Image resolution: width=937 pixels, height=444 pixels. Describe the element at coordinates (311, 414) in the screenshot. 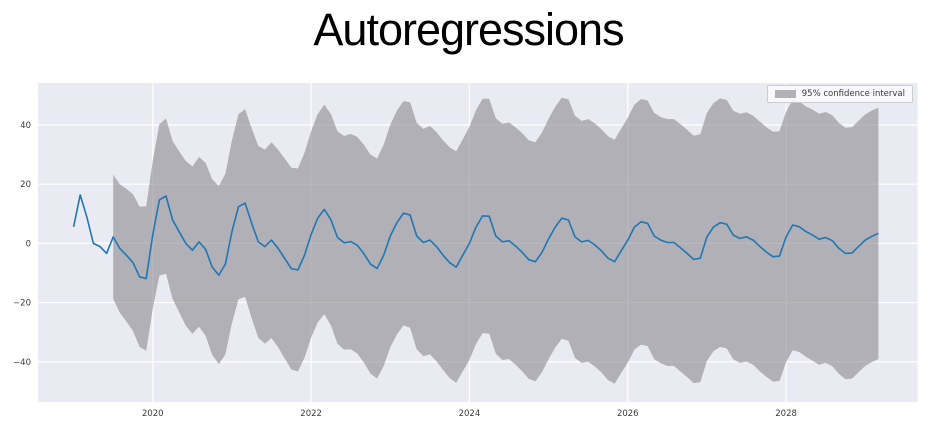

I see `x-tick-label: 2022` at that location.